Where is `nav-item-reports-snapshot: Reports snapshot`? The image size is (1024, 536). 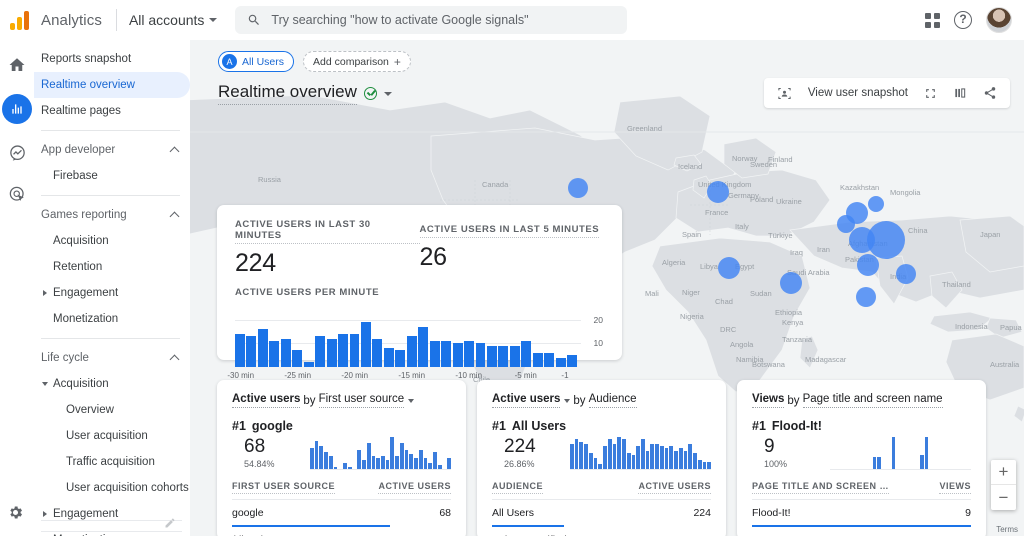
nav-item-reports-snapshot: Reports snapshot is located at coordinates (112, 59).